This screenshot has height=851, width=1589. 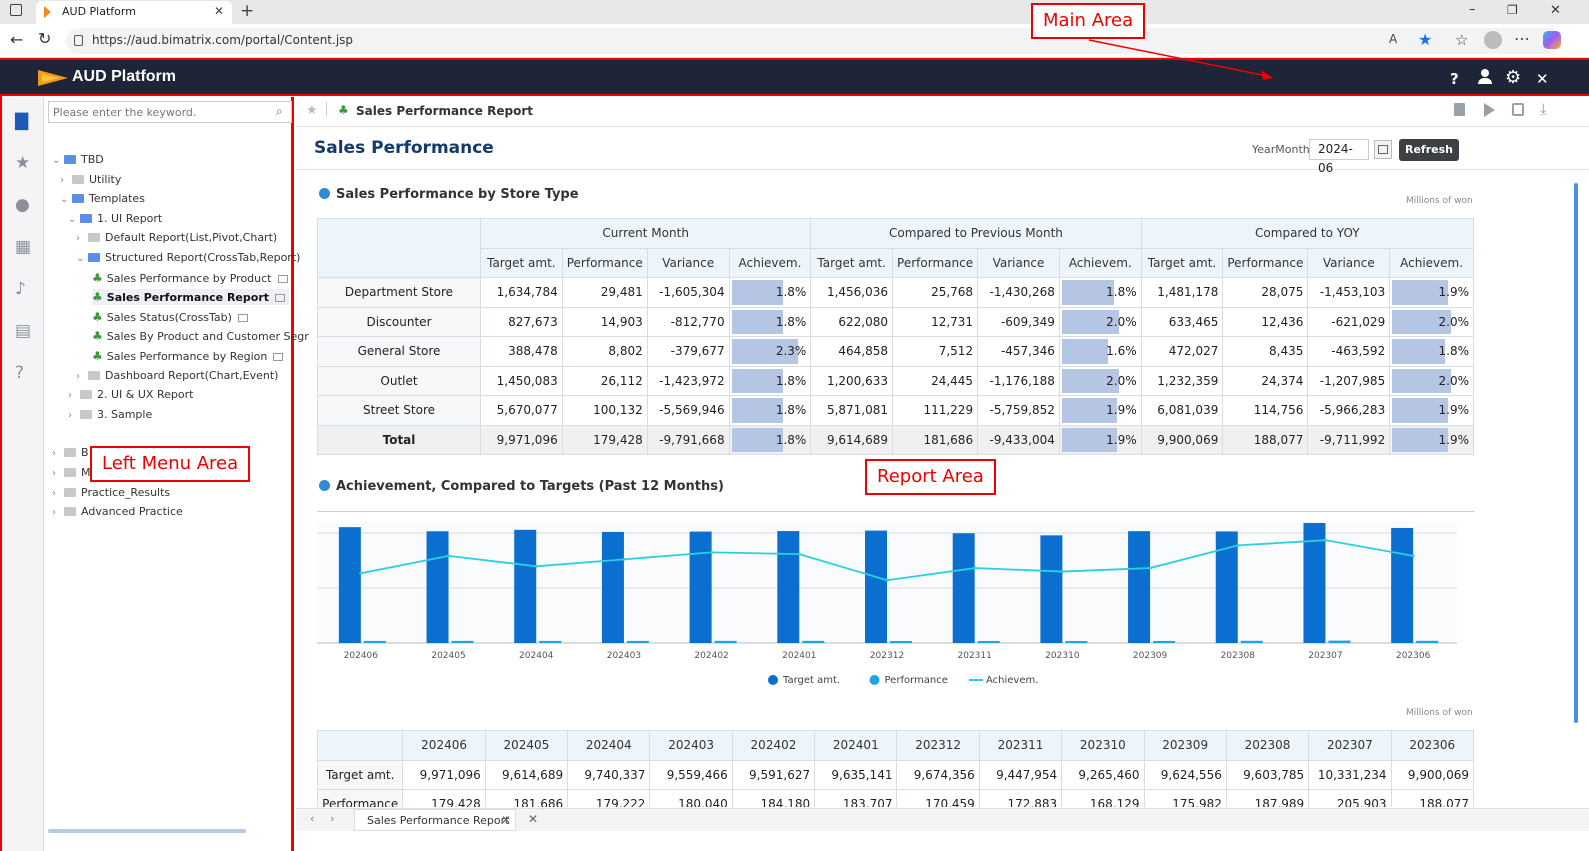 I want to click on calendar-icon, so click(x=1383, y=149).